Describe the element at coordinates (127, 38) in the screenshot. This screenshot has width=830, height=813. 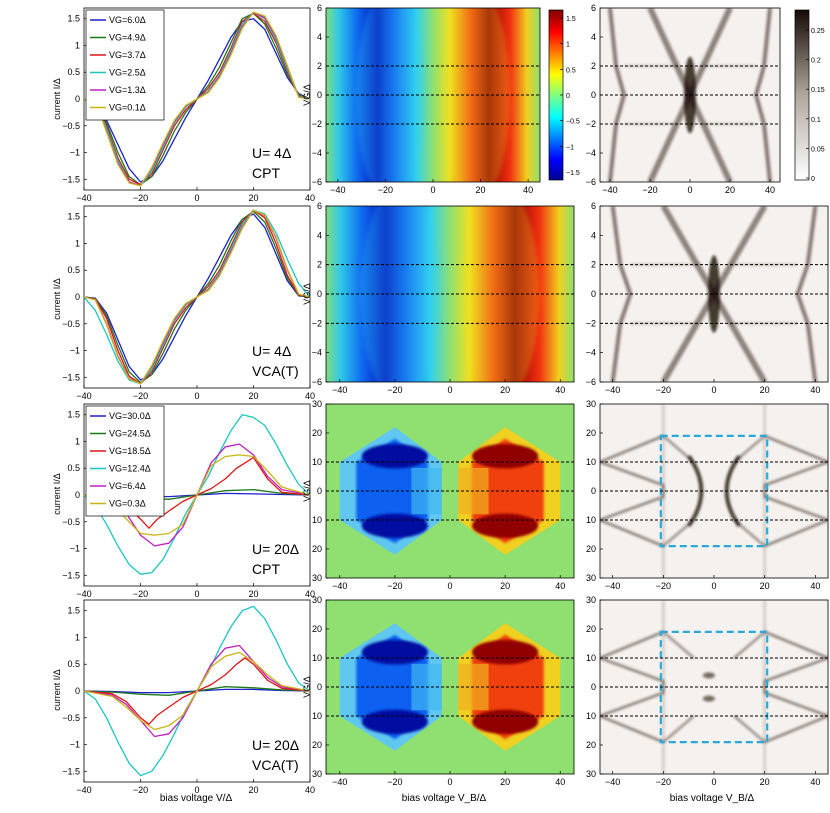
I see `legend-label: VG=4.9Δ` at that location.